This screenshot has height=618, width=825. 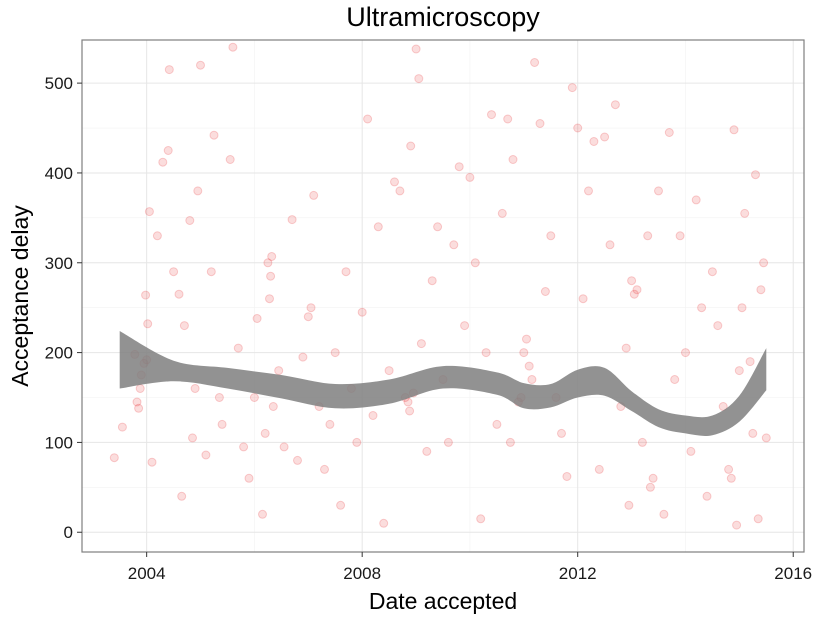 I want to click on y-tick-label: 500, so click(x=59, y=83).